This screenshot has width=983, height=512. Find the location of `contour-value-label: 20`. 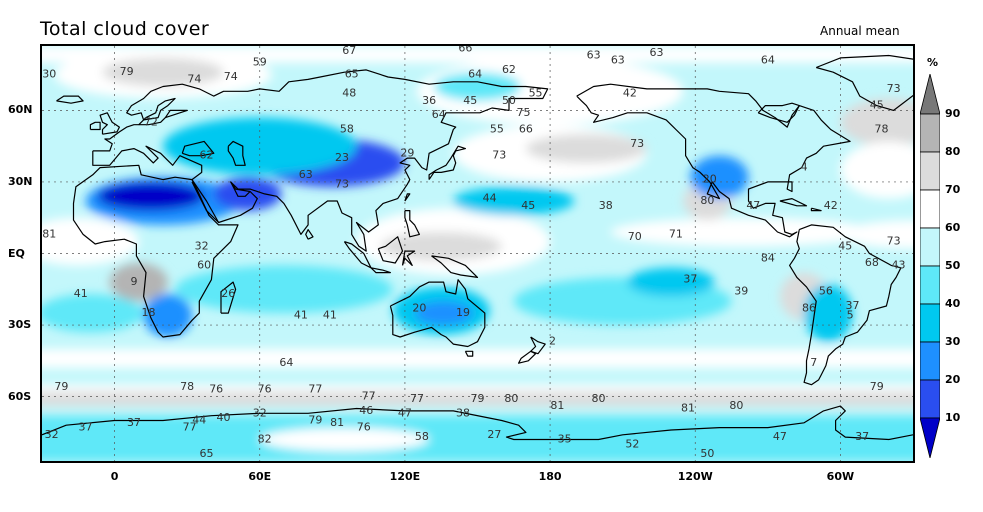

contour-value-label: 20 is located at coordinates (419, 307).